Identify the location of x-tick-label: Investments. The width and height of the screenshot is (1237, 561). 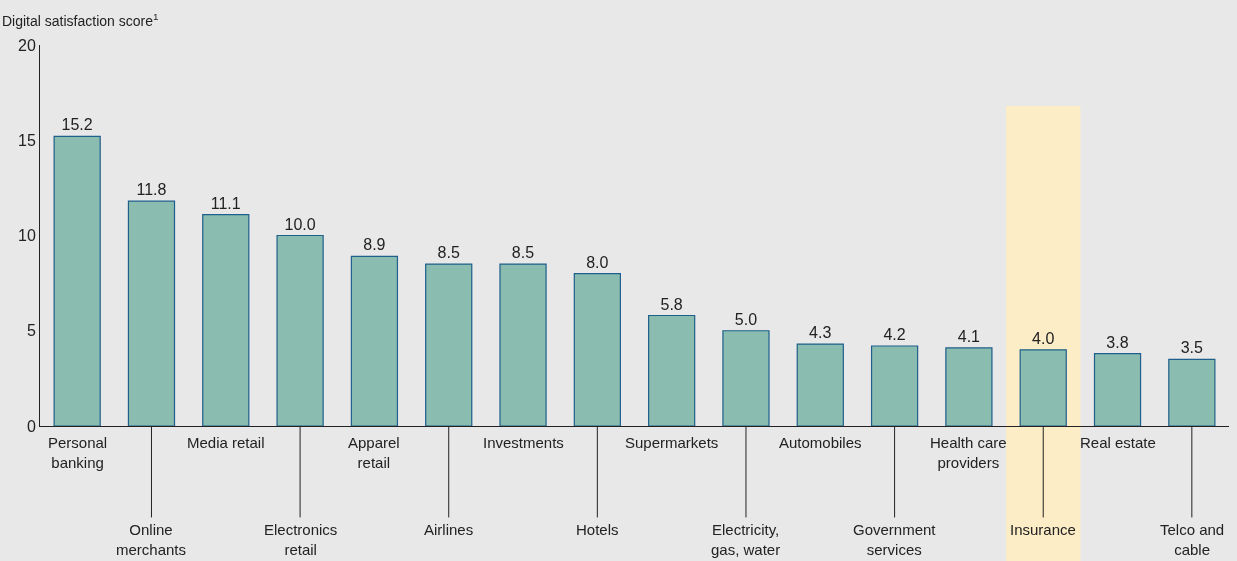
(523, 442).